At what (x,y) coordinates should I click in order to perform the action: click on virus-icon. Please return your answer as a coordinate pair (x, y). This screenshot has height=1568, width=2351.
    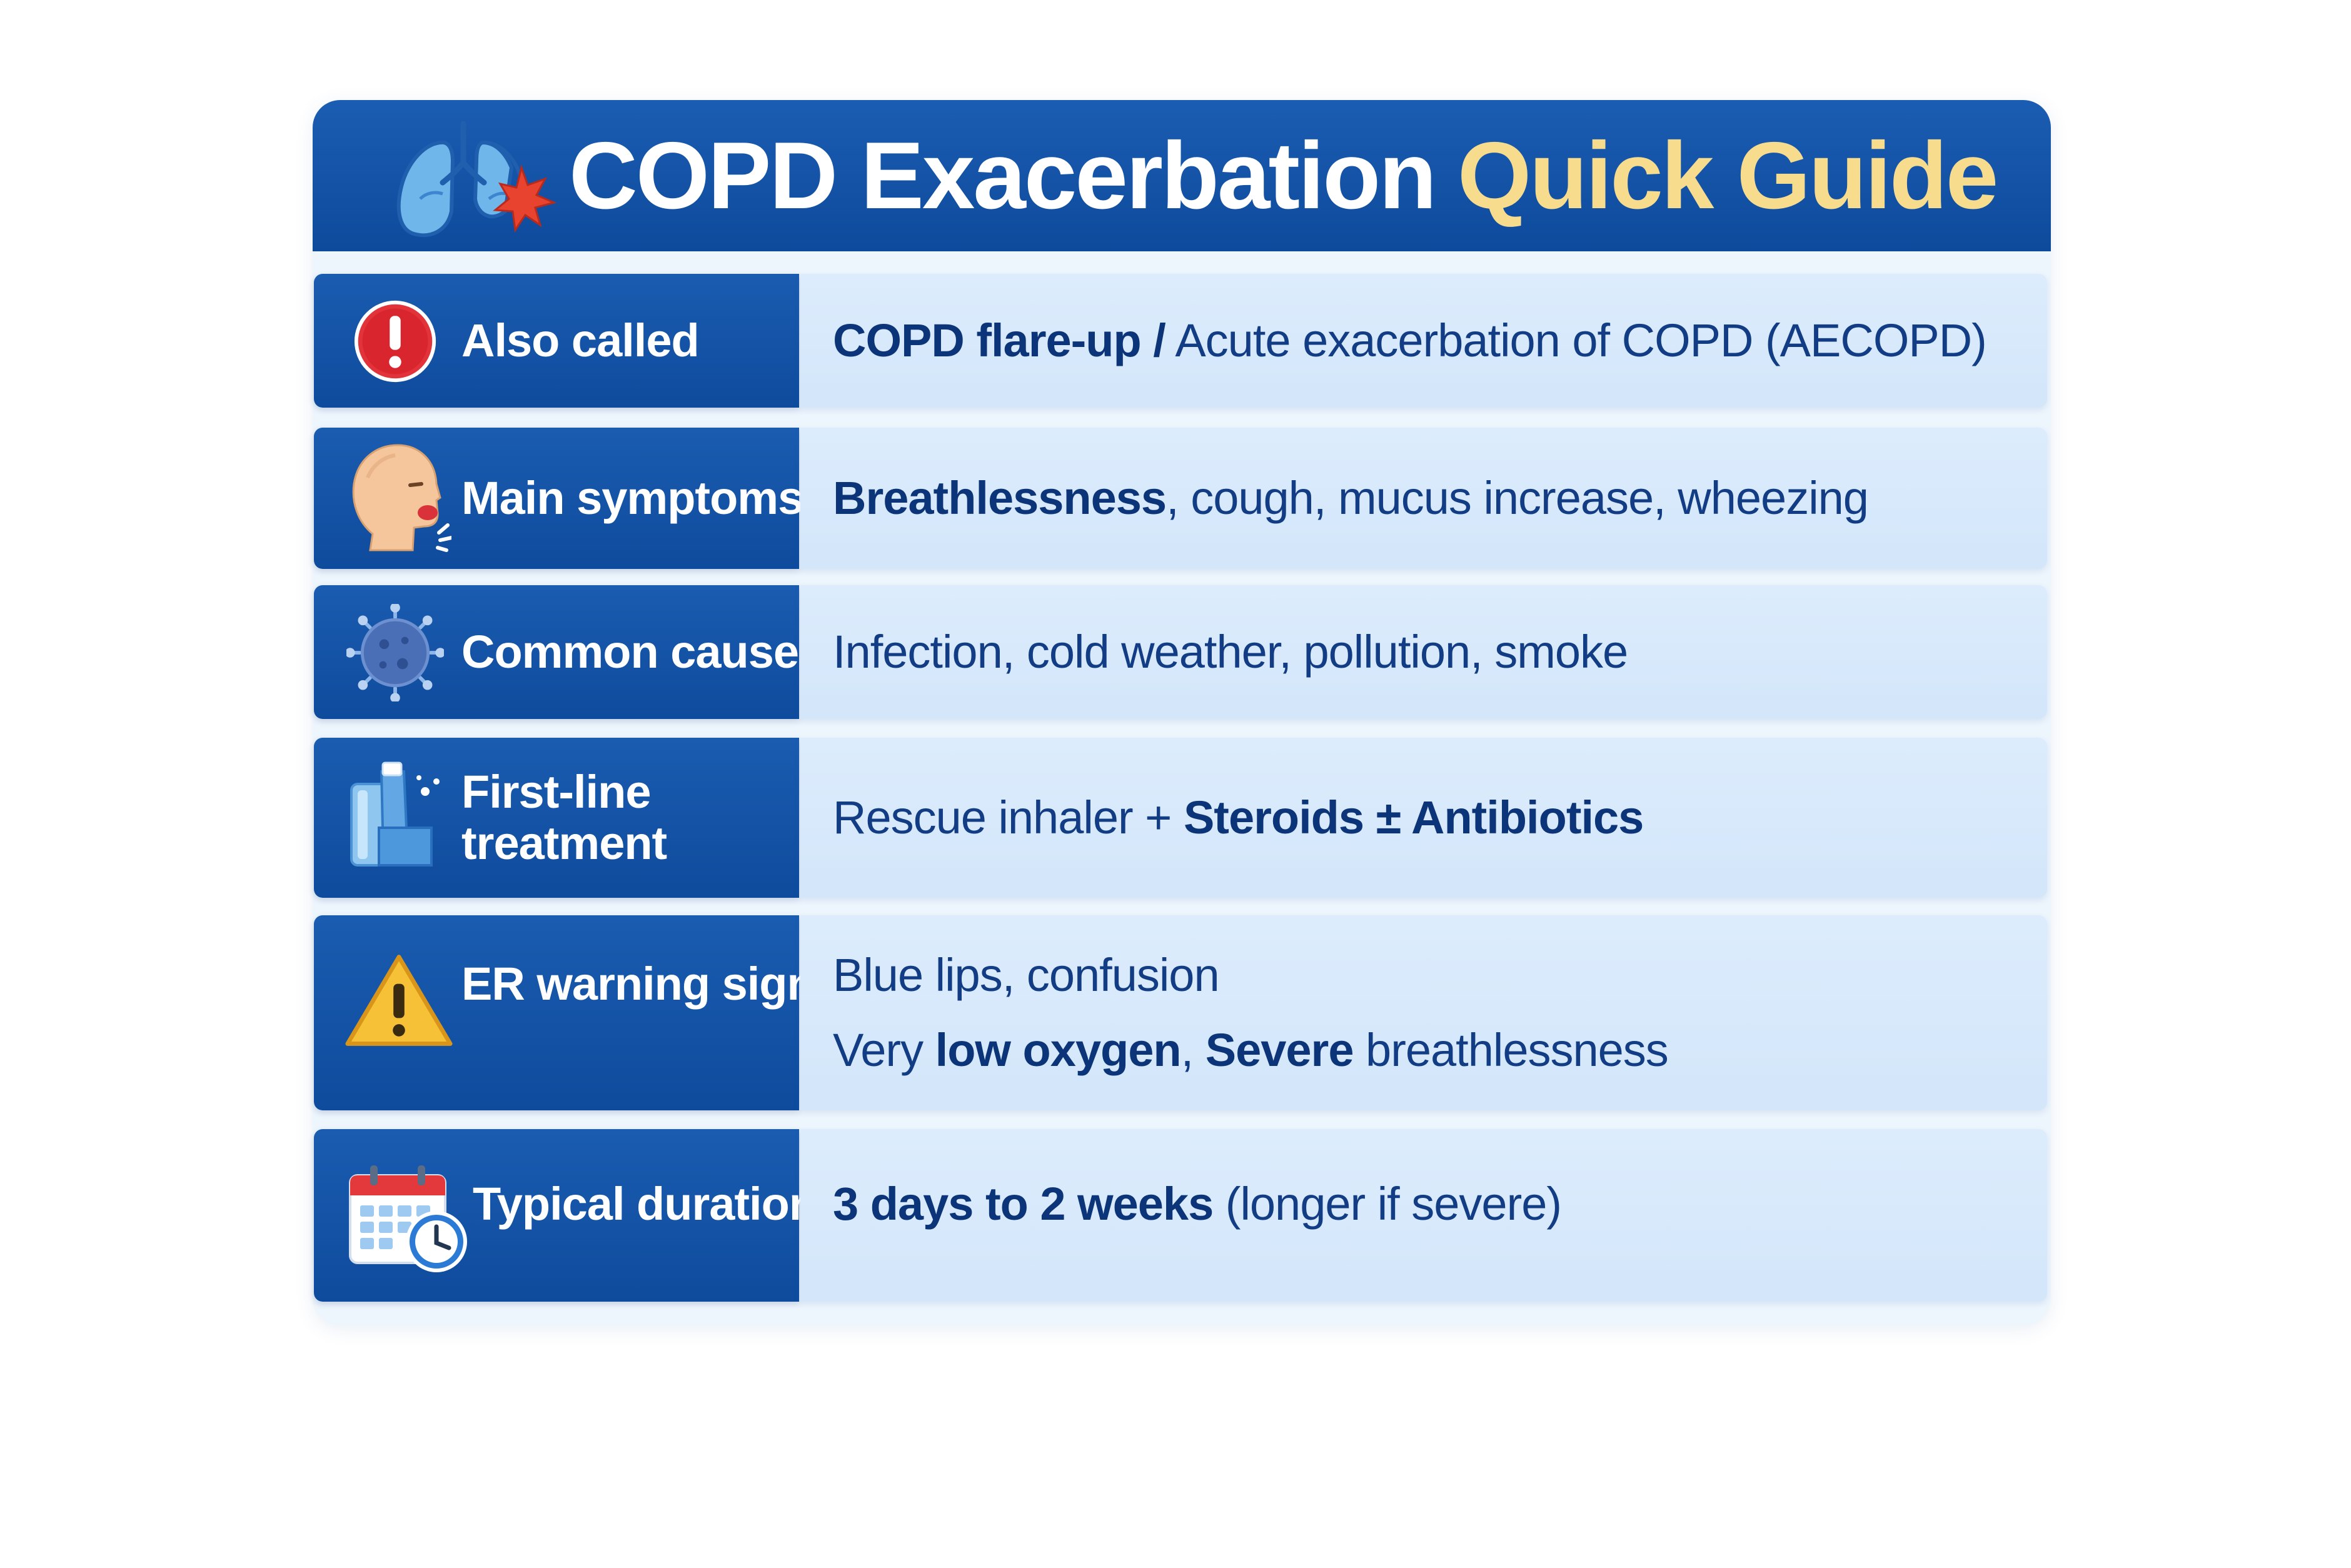
    Looking at the image, I should click on (395, 652).